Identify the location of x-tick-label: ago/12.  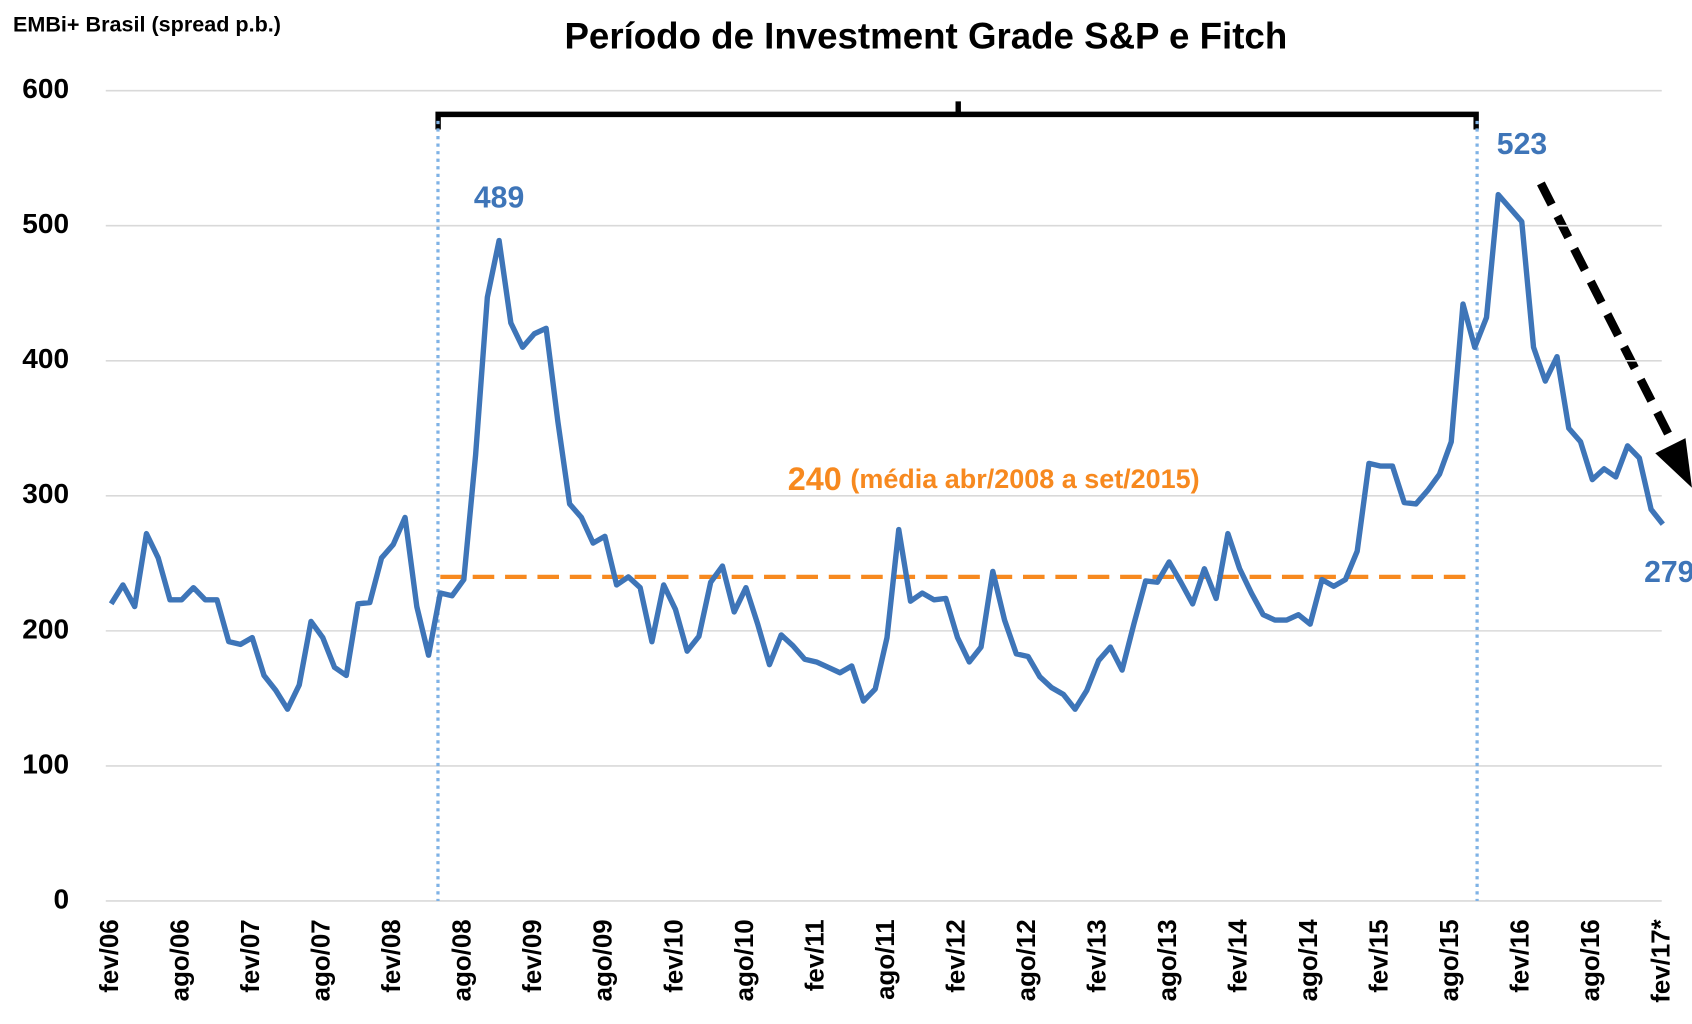
(1027, 960).